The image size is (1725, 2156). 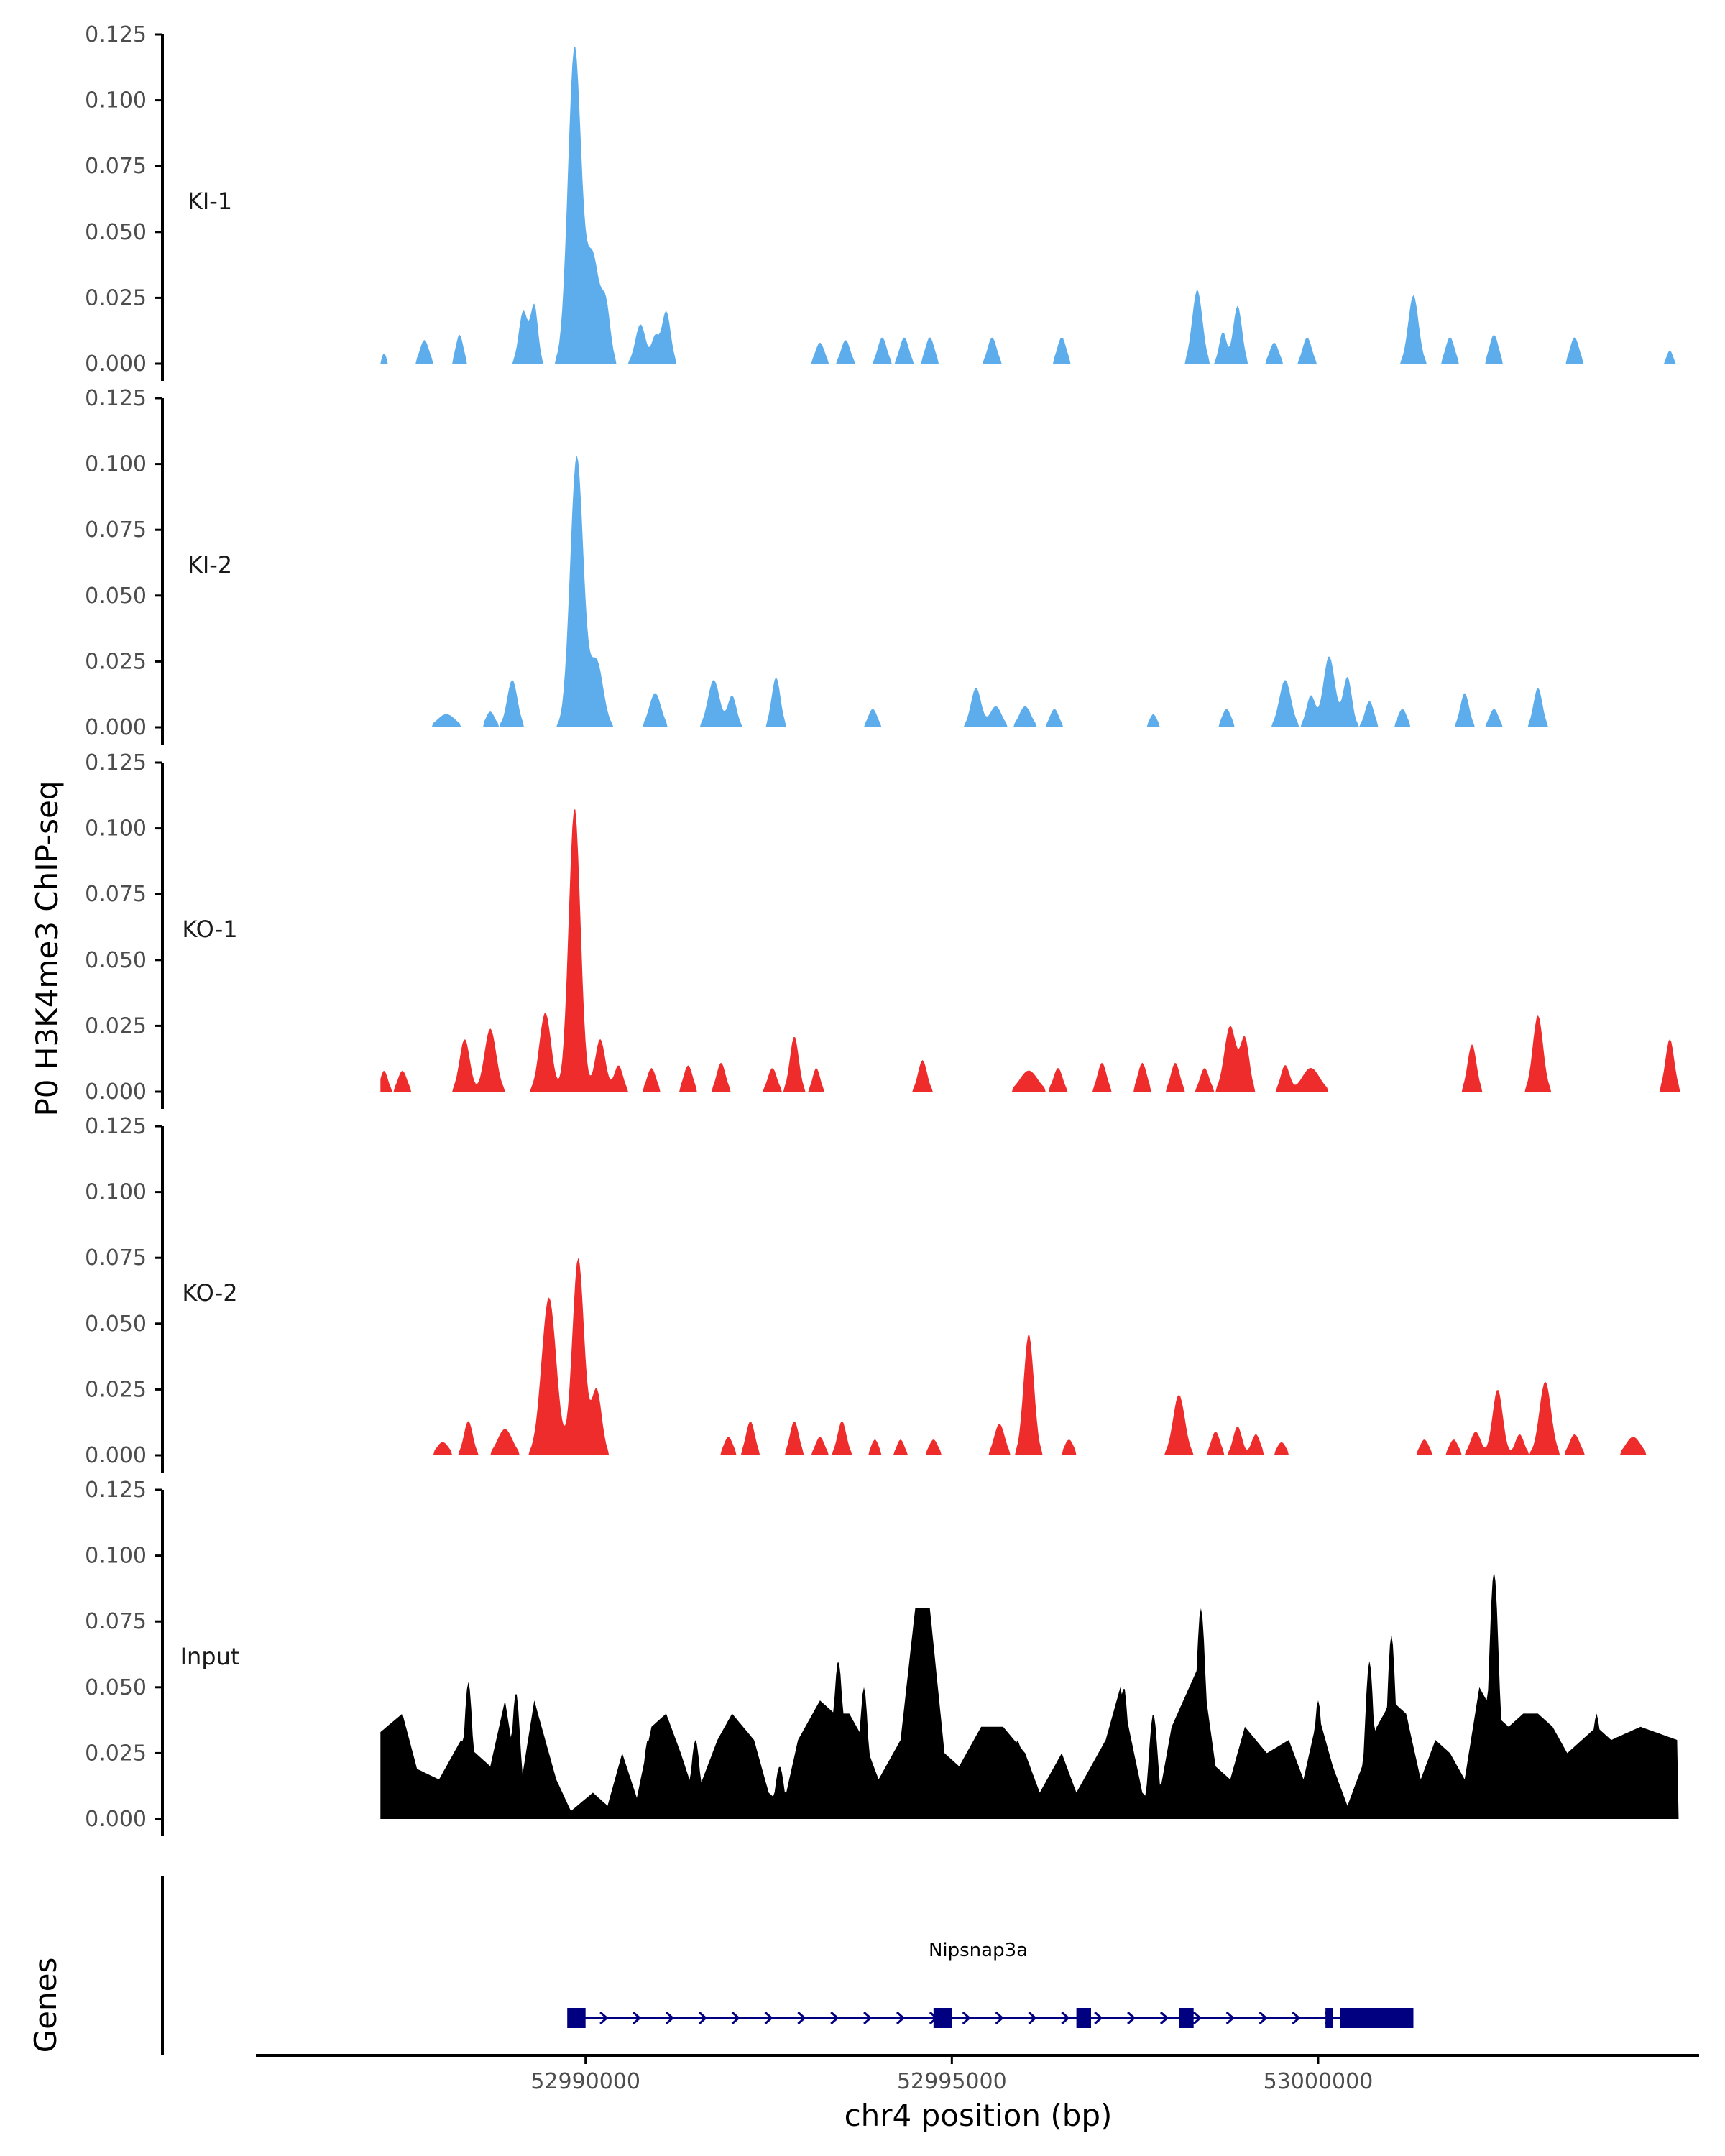 What do you see at coordinates (210, 565) in the screenshot?
I see `track-label: KI-2` at bounding box center [210, 565].